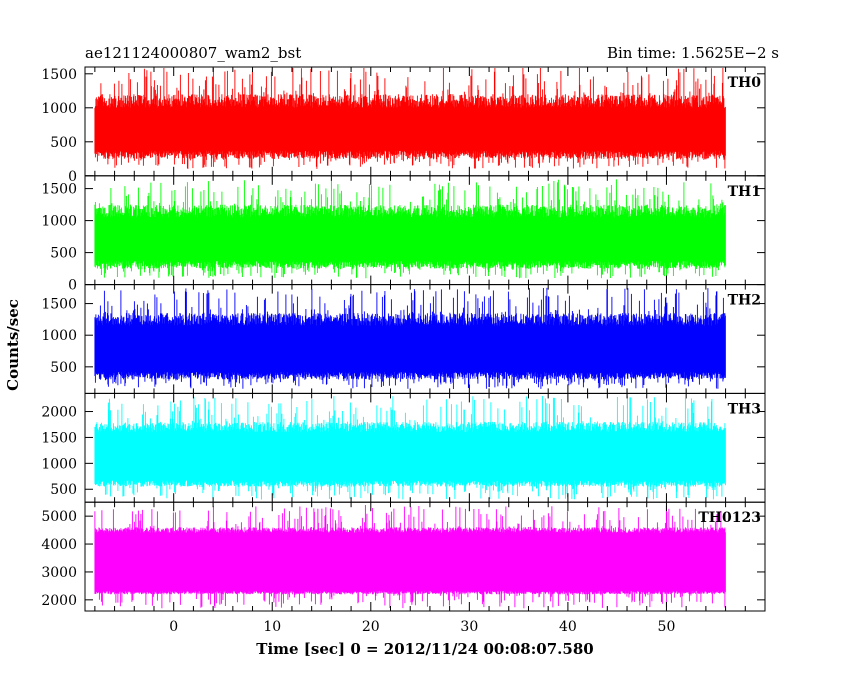 Image resolution: width=850 pixels, height=680 pixels. Describe the element at coordinates (469, 627) in the screenshot. I see `x-tick-label: 30` at that location.